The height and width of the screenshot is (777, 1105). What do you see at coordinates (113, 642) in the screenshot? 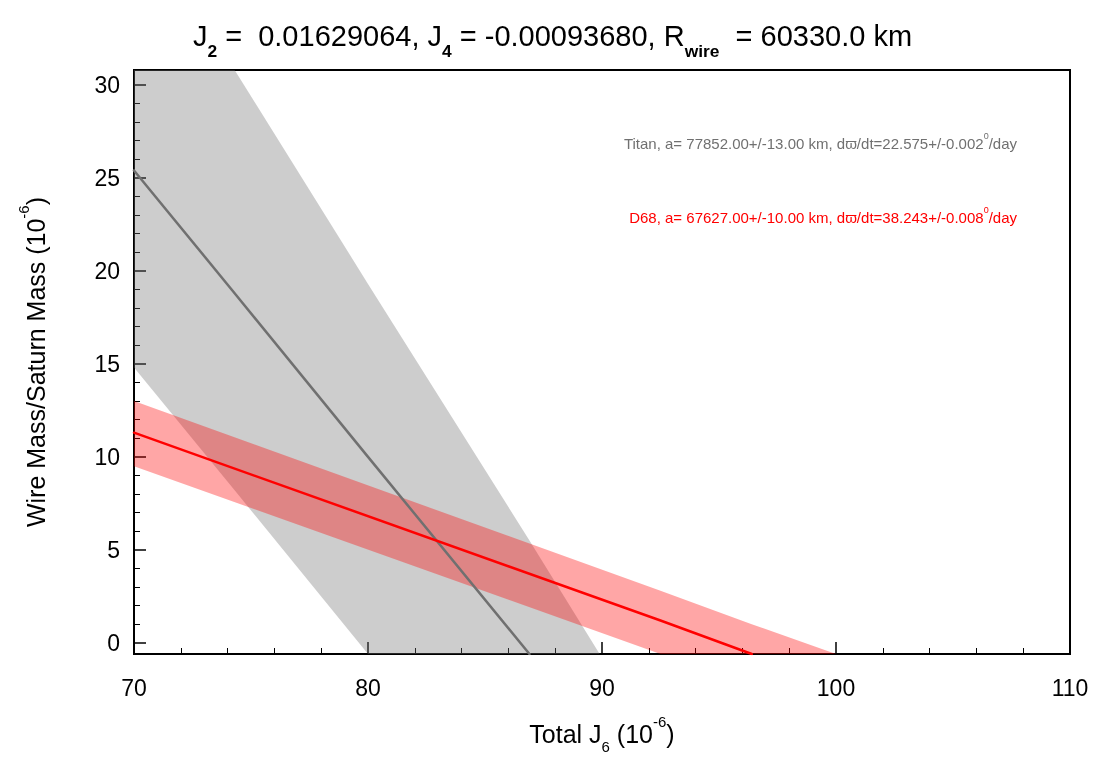
I see `y-tick-label: 0` at bounding box center [113, 642].